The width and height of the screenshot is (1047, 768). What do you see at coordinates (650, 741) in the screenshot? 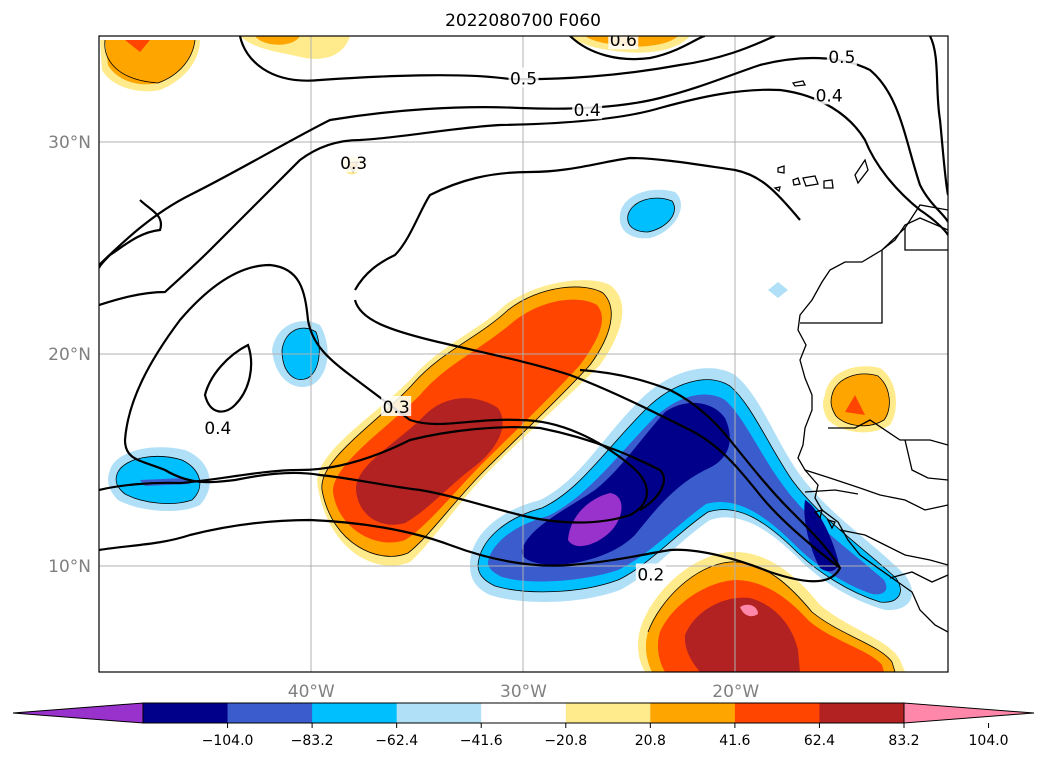
I see `colorbar-tick-label: 20.8` at bounding box center [650, 741].